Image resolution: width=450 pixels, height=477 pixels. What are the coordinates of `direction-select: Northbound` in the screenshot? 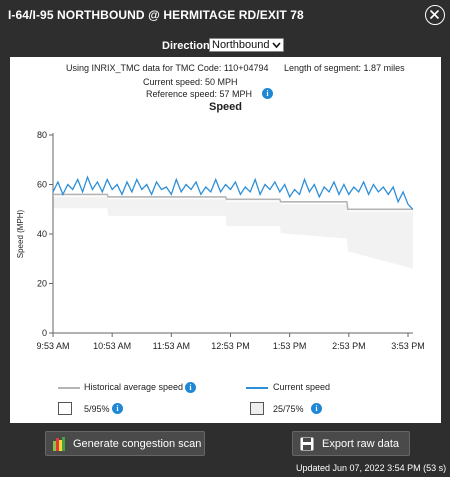 It's located at (246, 45).